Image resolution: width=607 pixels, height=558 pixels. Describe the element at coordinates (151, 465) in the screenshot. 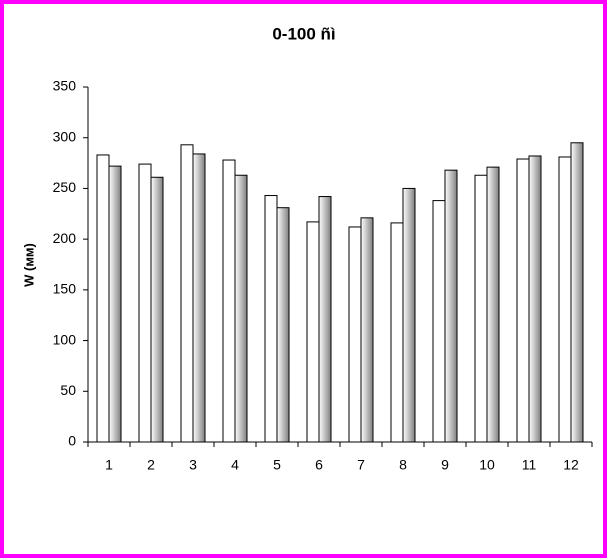

I see `x-tick-label: 2` at that location.